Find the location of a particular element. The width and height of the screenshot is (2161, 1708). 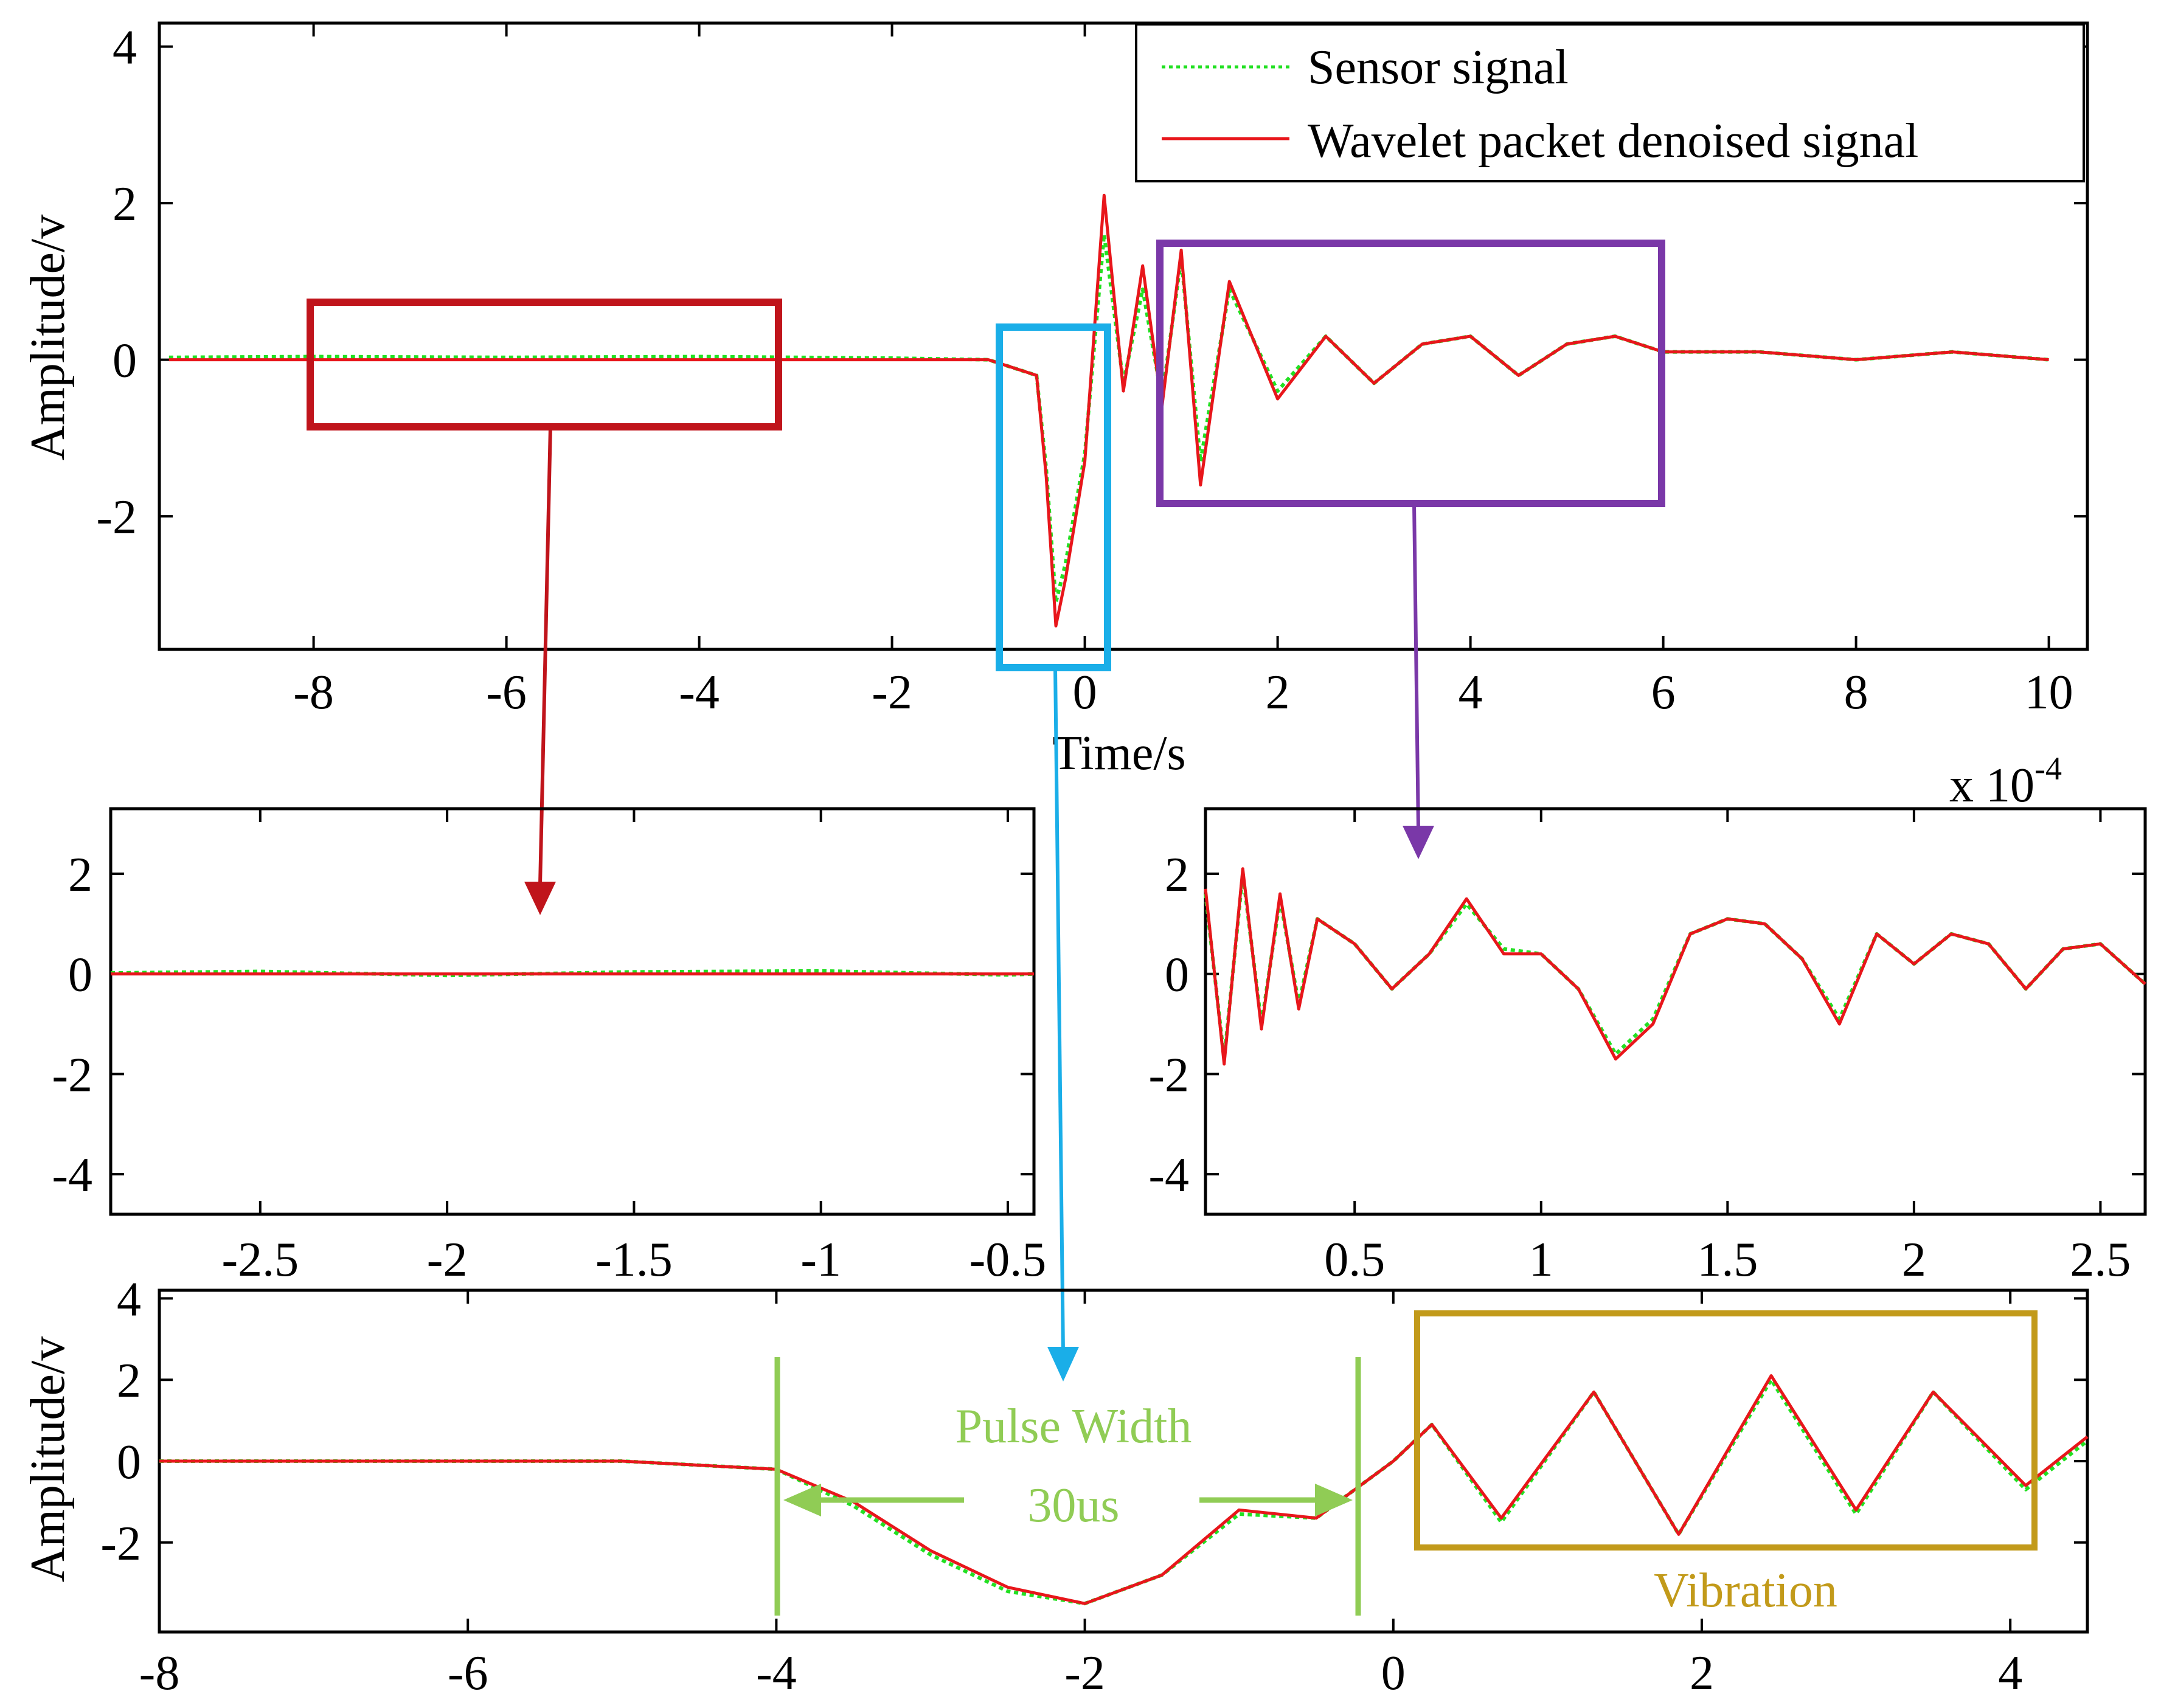

zoom-right-frame is located at coordinates (1675, 1012).